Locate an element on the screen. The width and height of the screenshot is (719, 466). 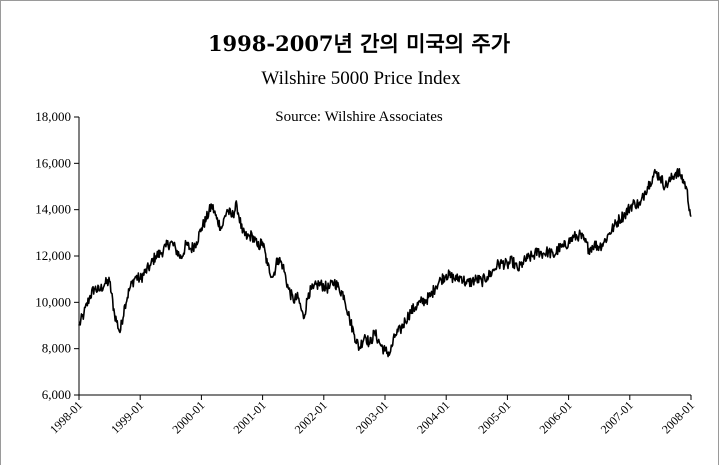
chart-subtitle: Wilshire 5000 Price Index is located at coordinates (361, 78).